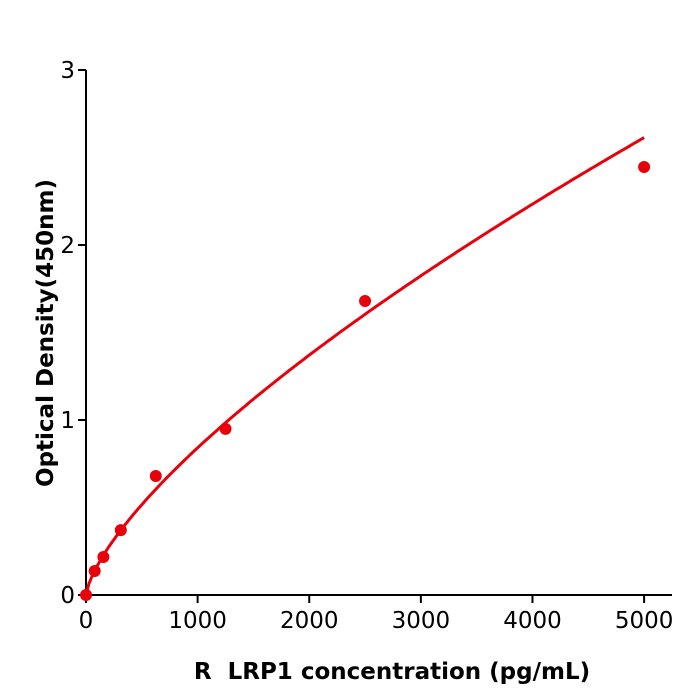 The image size is (700, 700). I want to click on x-tick-label: 2000, so click(309, 621).